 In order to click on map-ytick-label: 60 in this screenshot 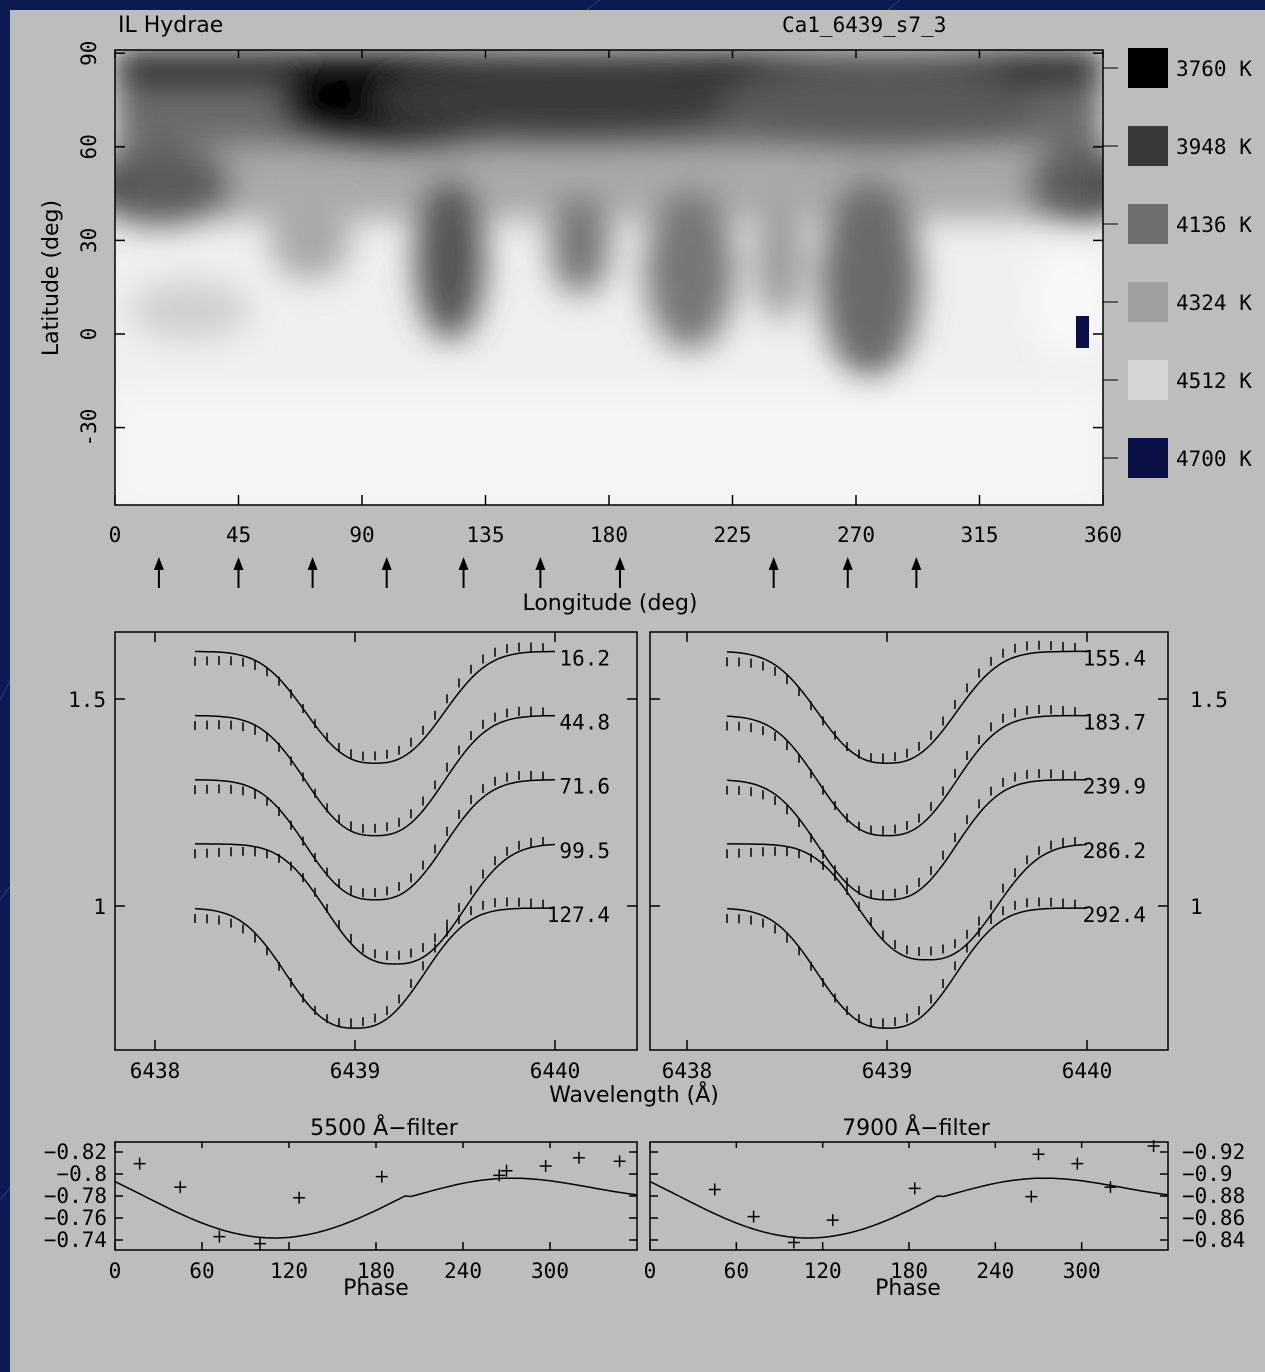, I will do `click(89, 146)`.